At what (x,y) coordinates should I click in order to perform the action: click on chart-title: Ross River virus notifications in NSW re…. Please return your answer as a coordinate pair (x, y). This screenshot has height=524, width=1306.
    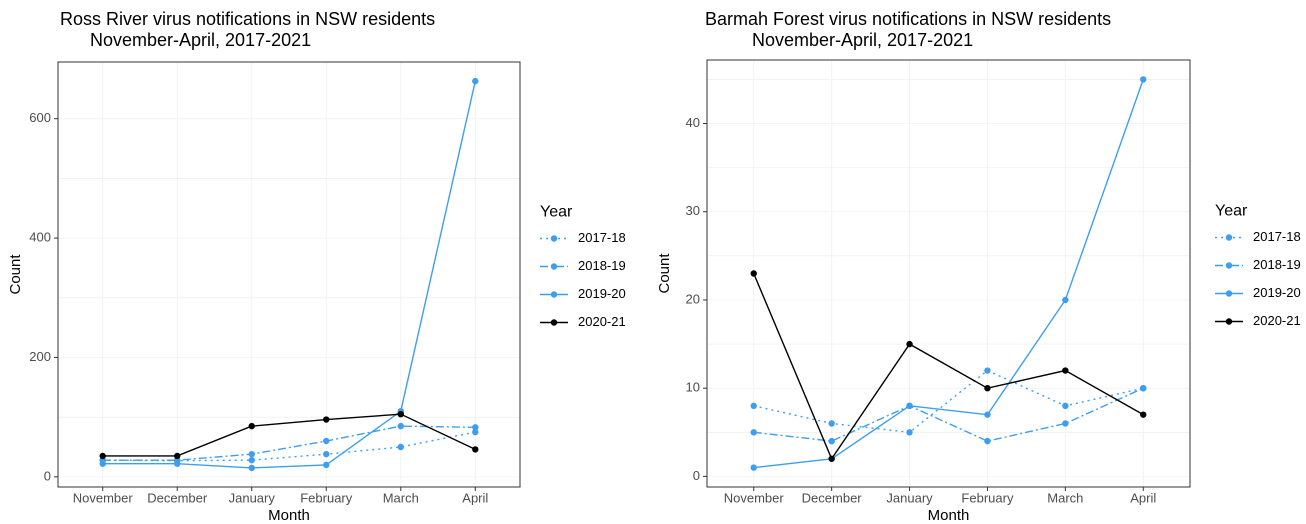
    Looking at the image, I should click on (247, 19).